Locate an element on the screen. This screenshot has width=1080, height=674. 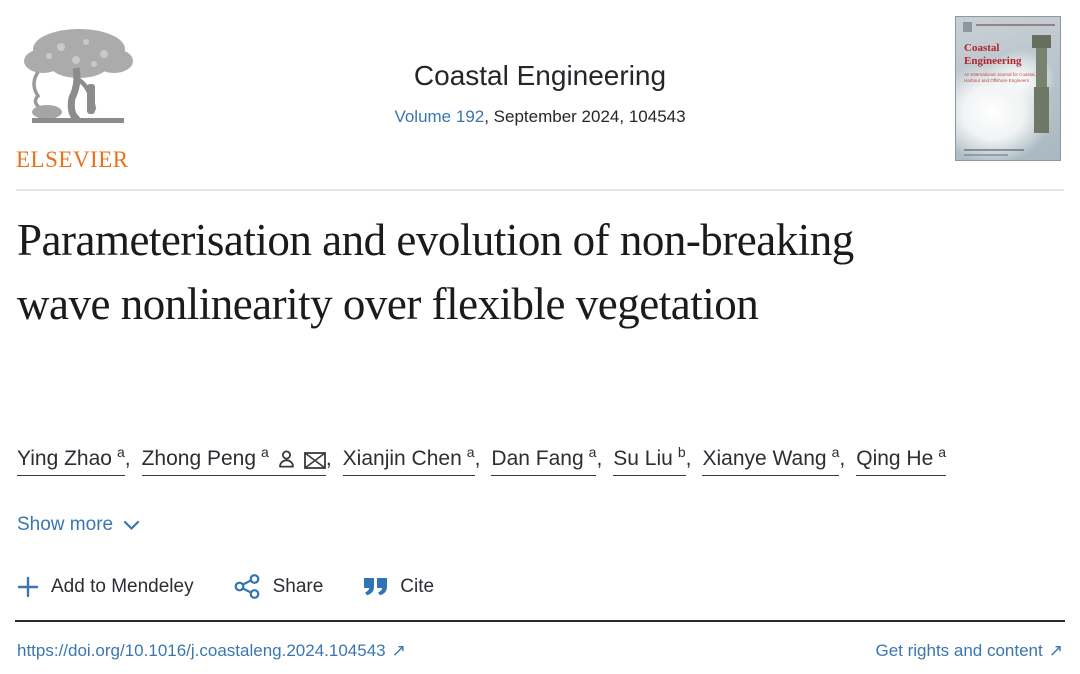
author-link-xianye-wang: Xianye Wang a is located at coordinates (771, 460).